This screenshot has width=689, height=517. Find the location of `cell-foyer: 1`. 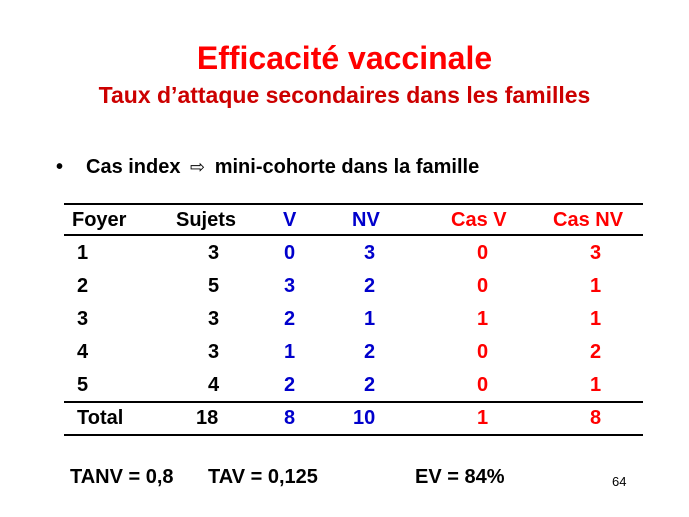

cell-foyer: 1 is located at coordinates (83, 253).